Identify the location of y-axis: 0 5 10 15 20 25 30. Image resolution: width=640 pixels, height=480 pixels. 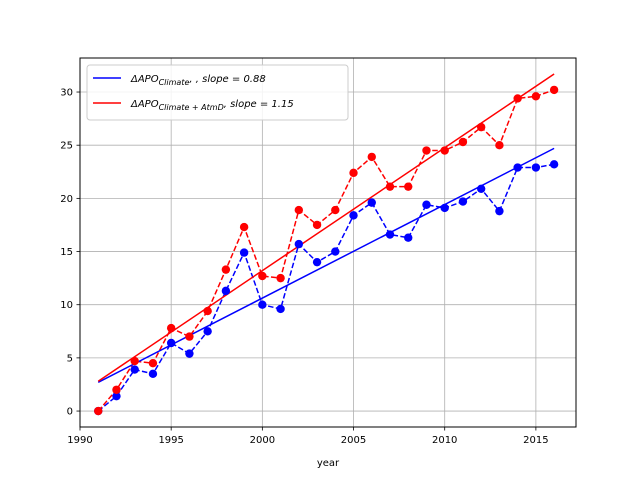
(70, 253).